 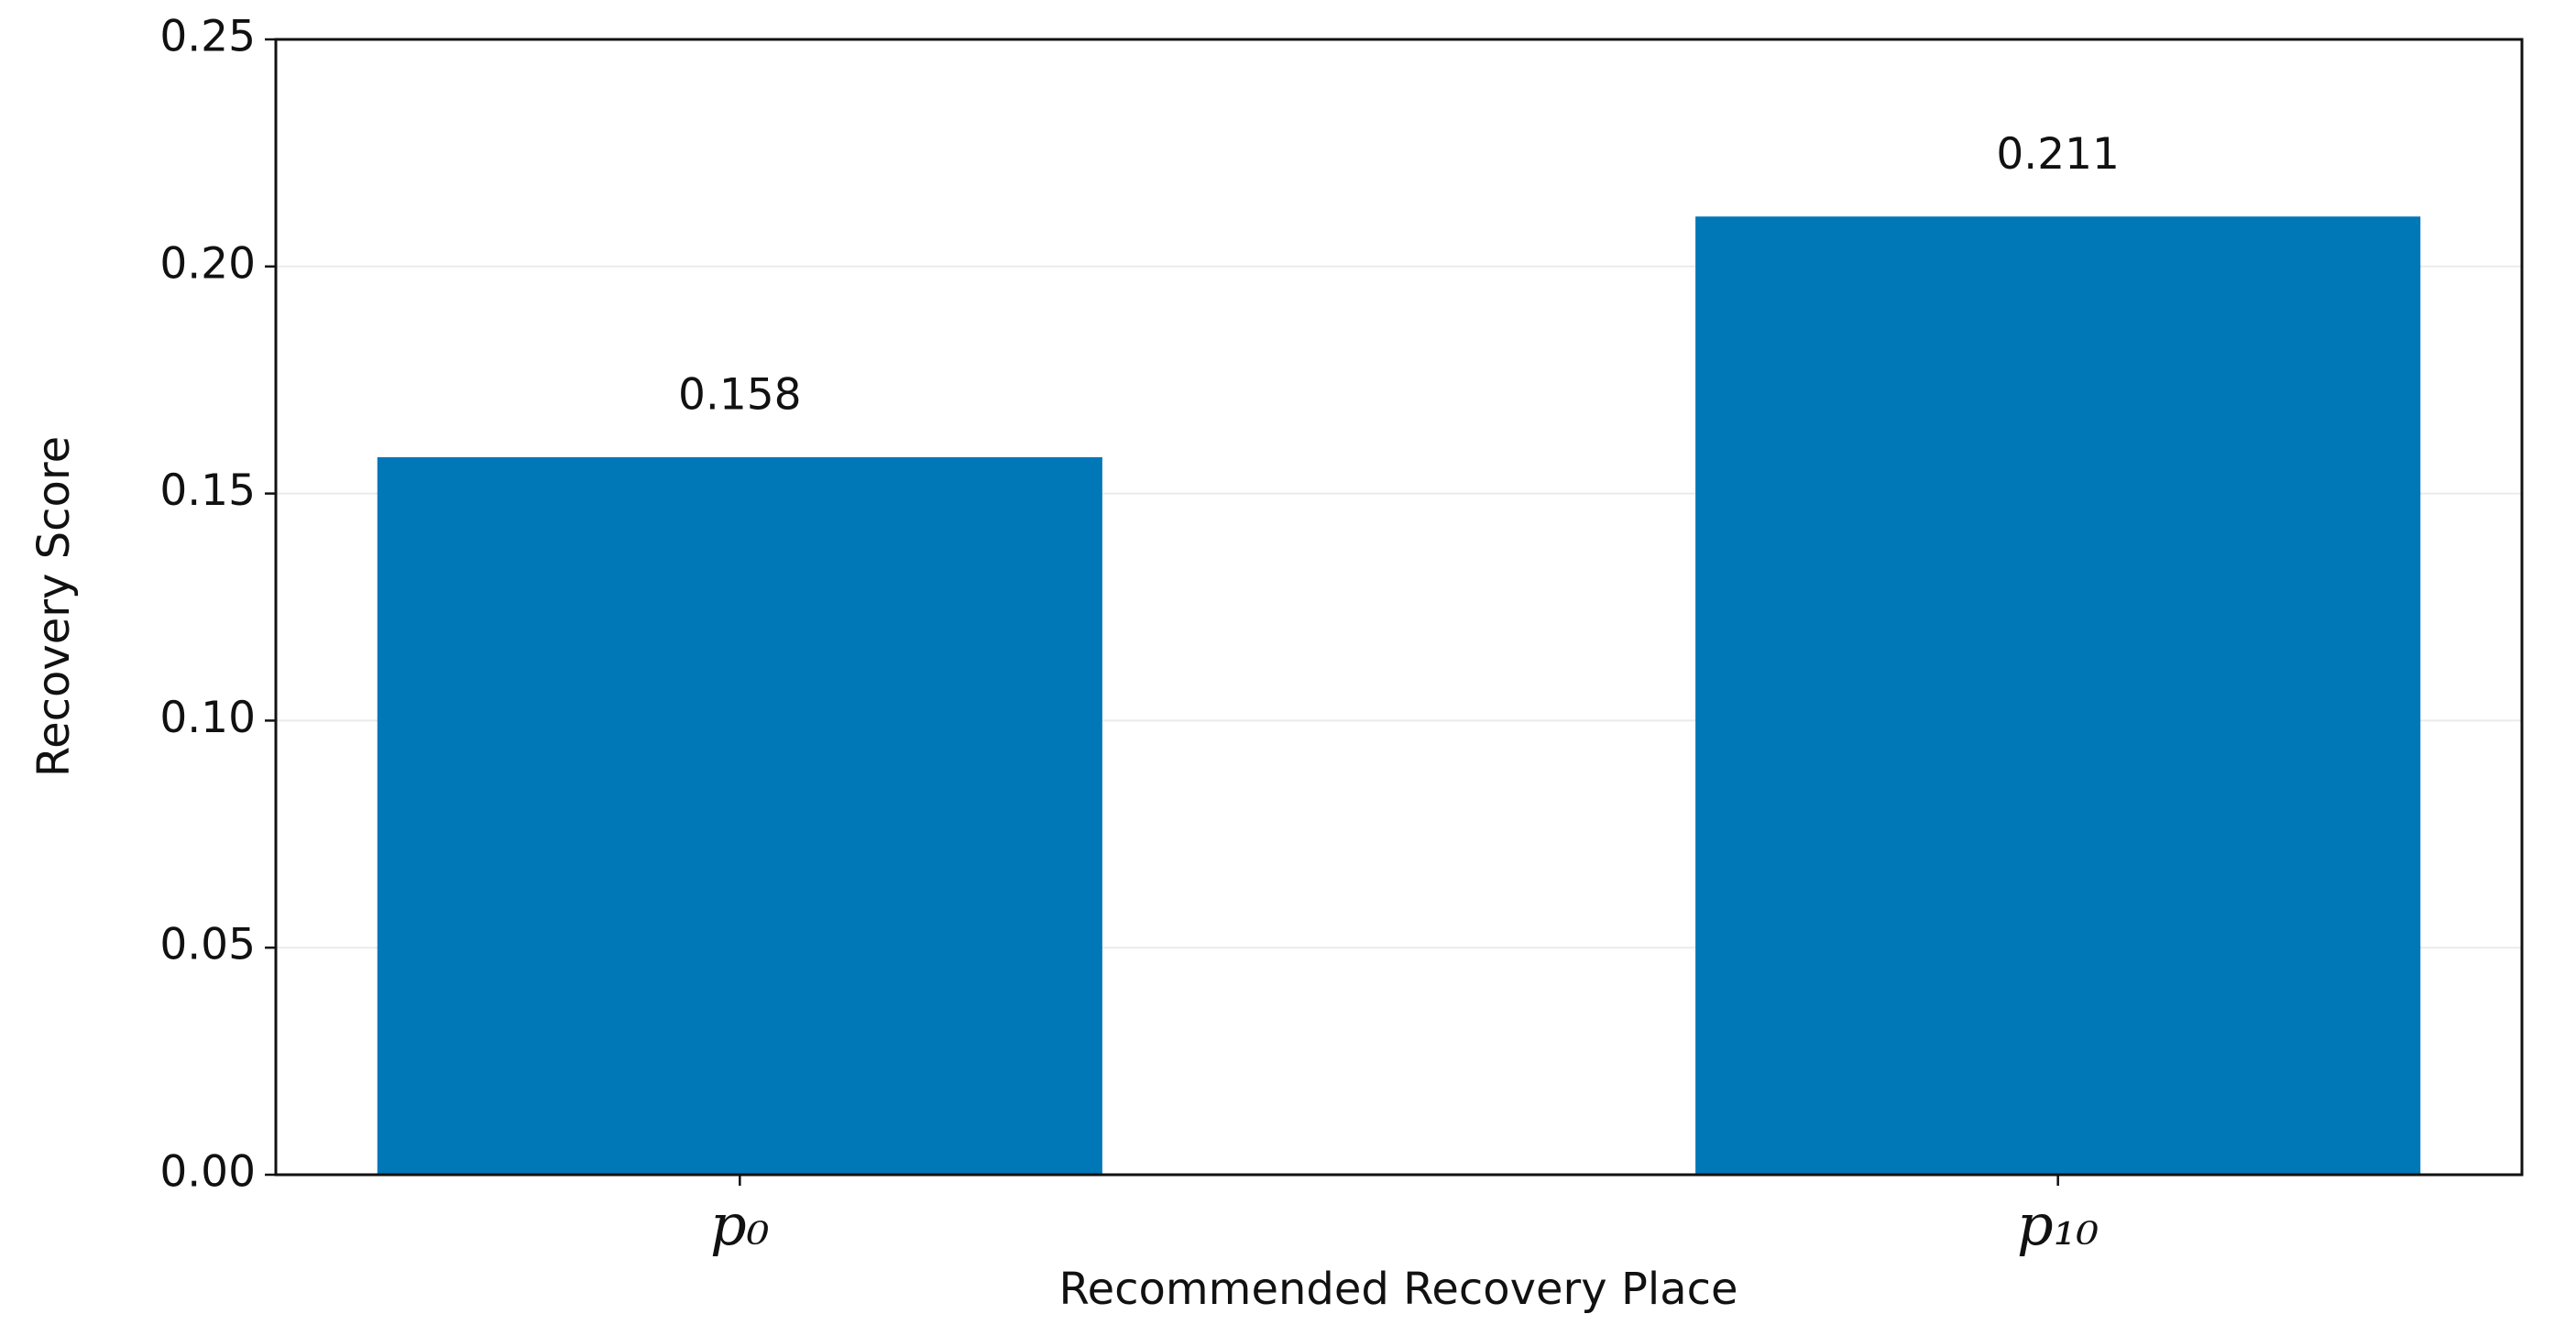 I want to click on x-tick-label: p₀, so click(x=740, y=1224).